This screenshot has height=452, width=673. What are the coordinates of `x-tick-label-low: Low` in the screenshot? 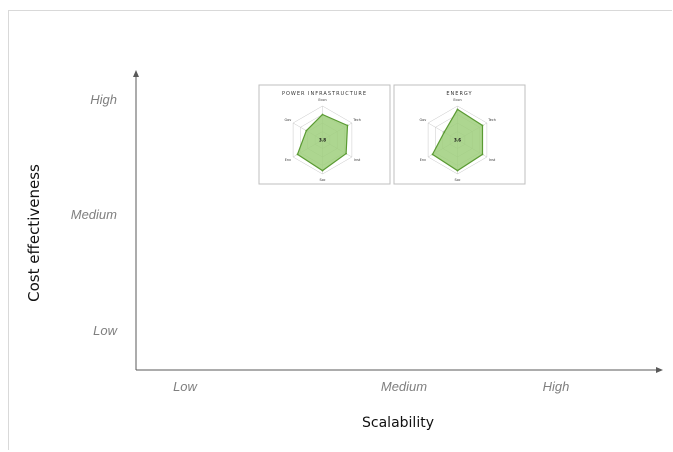 It's located at (185, 386).